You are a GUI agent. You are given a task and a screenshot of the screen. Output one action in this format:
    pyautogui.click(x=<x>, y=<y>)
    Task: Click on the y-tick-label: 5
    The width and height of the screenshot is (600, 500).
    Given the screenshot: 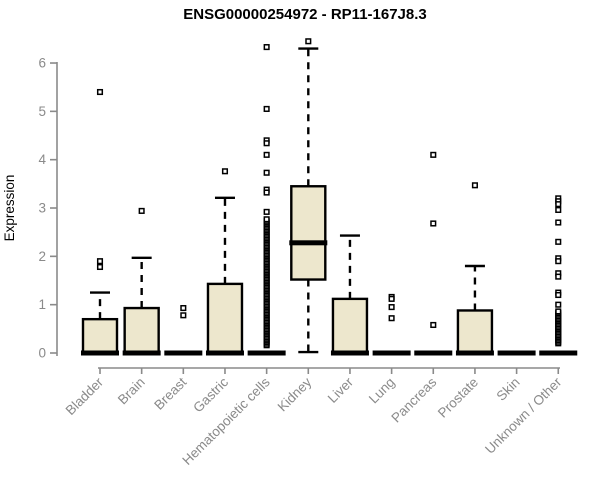 What is the action you would take?
    pyautogui.click(x=42, y=111)
    